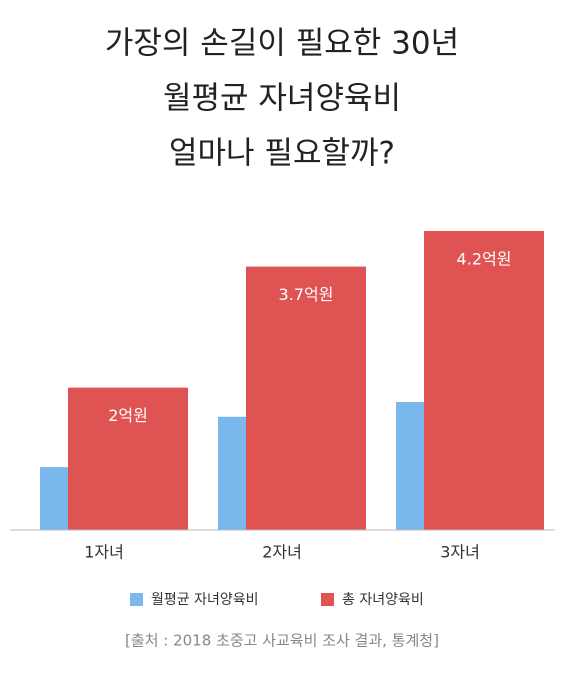 This screenshot has height=674, width=564. Describe the element at coordinates (205, 600) in the screenshot. I see `legend-label: 월평균 자녀양육비` at that location.